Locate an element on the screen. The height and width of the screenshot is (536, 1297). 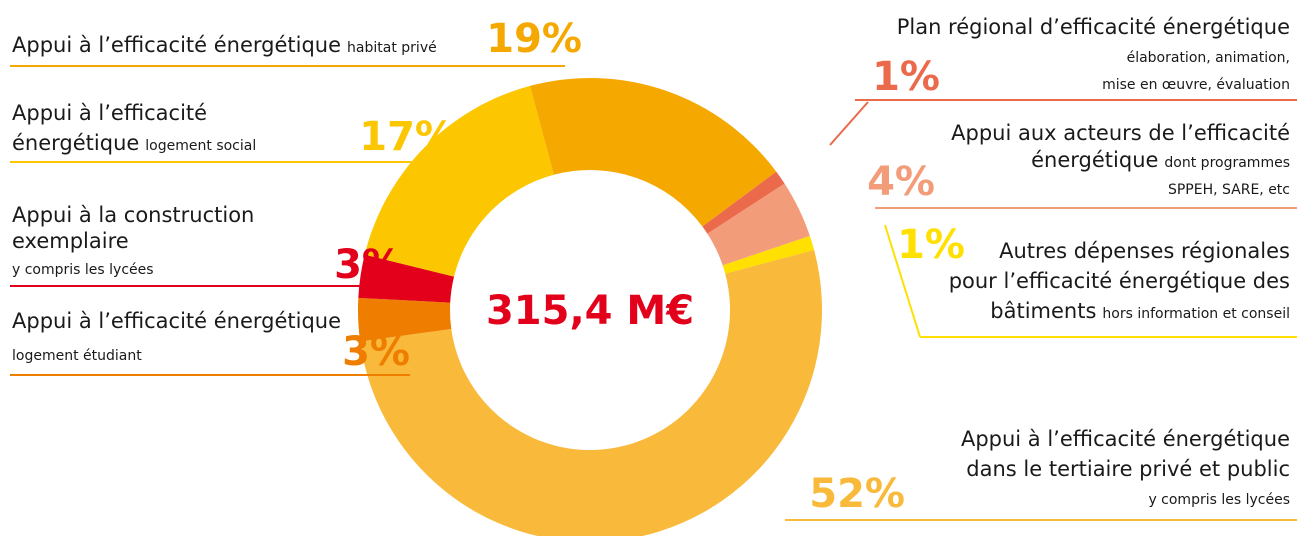
slice-label: énergétique logement social is located at coordinates (134, 143).